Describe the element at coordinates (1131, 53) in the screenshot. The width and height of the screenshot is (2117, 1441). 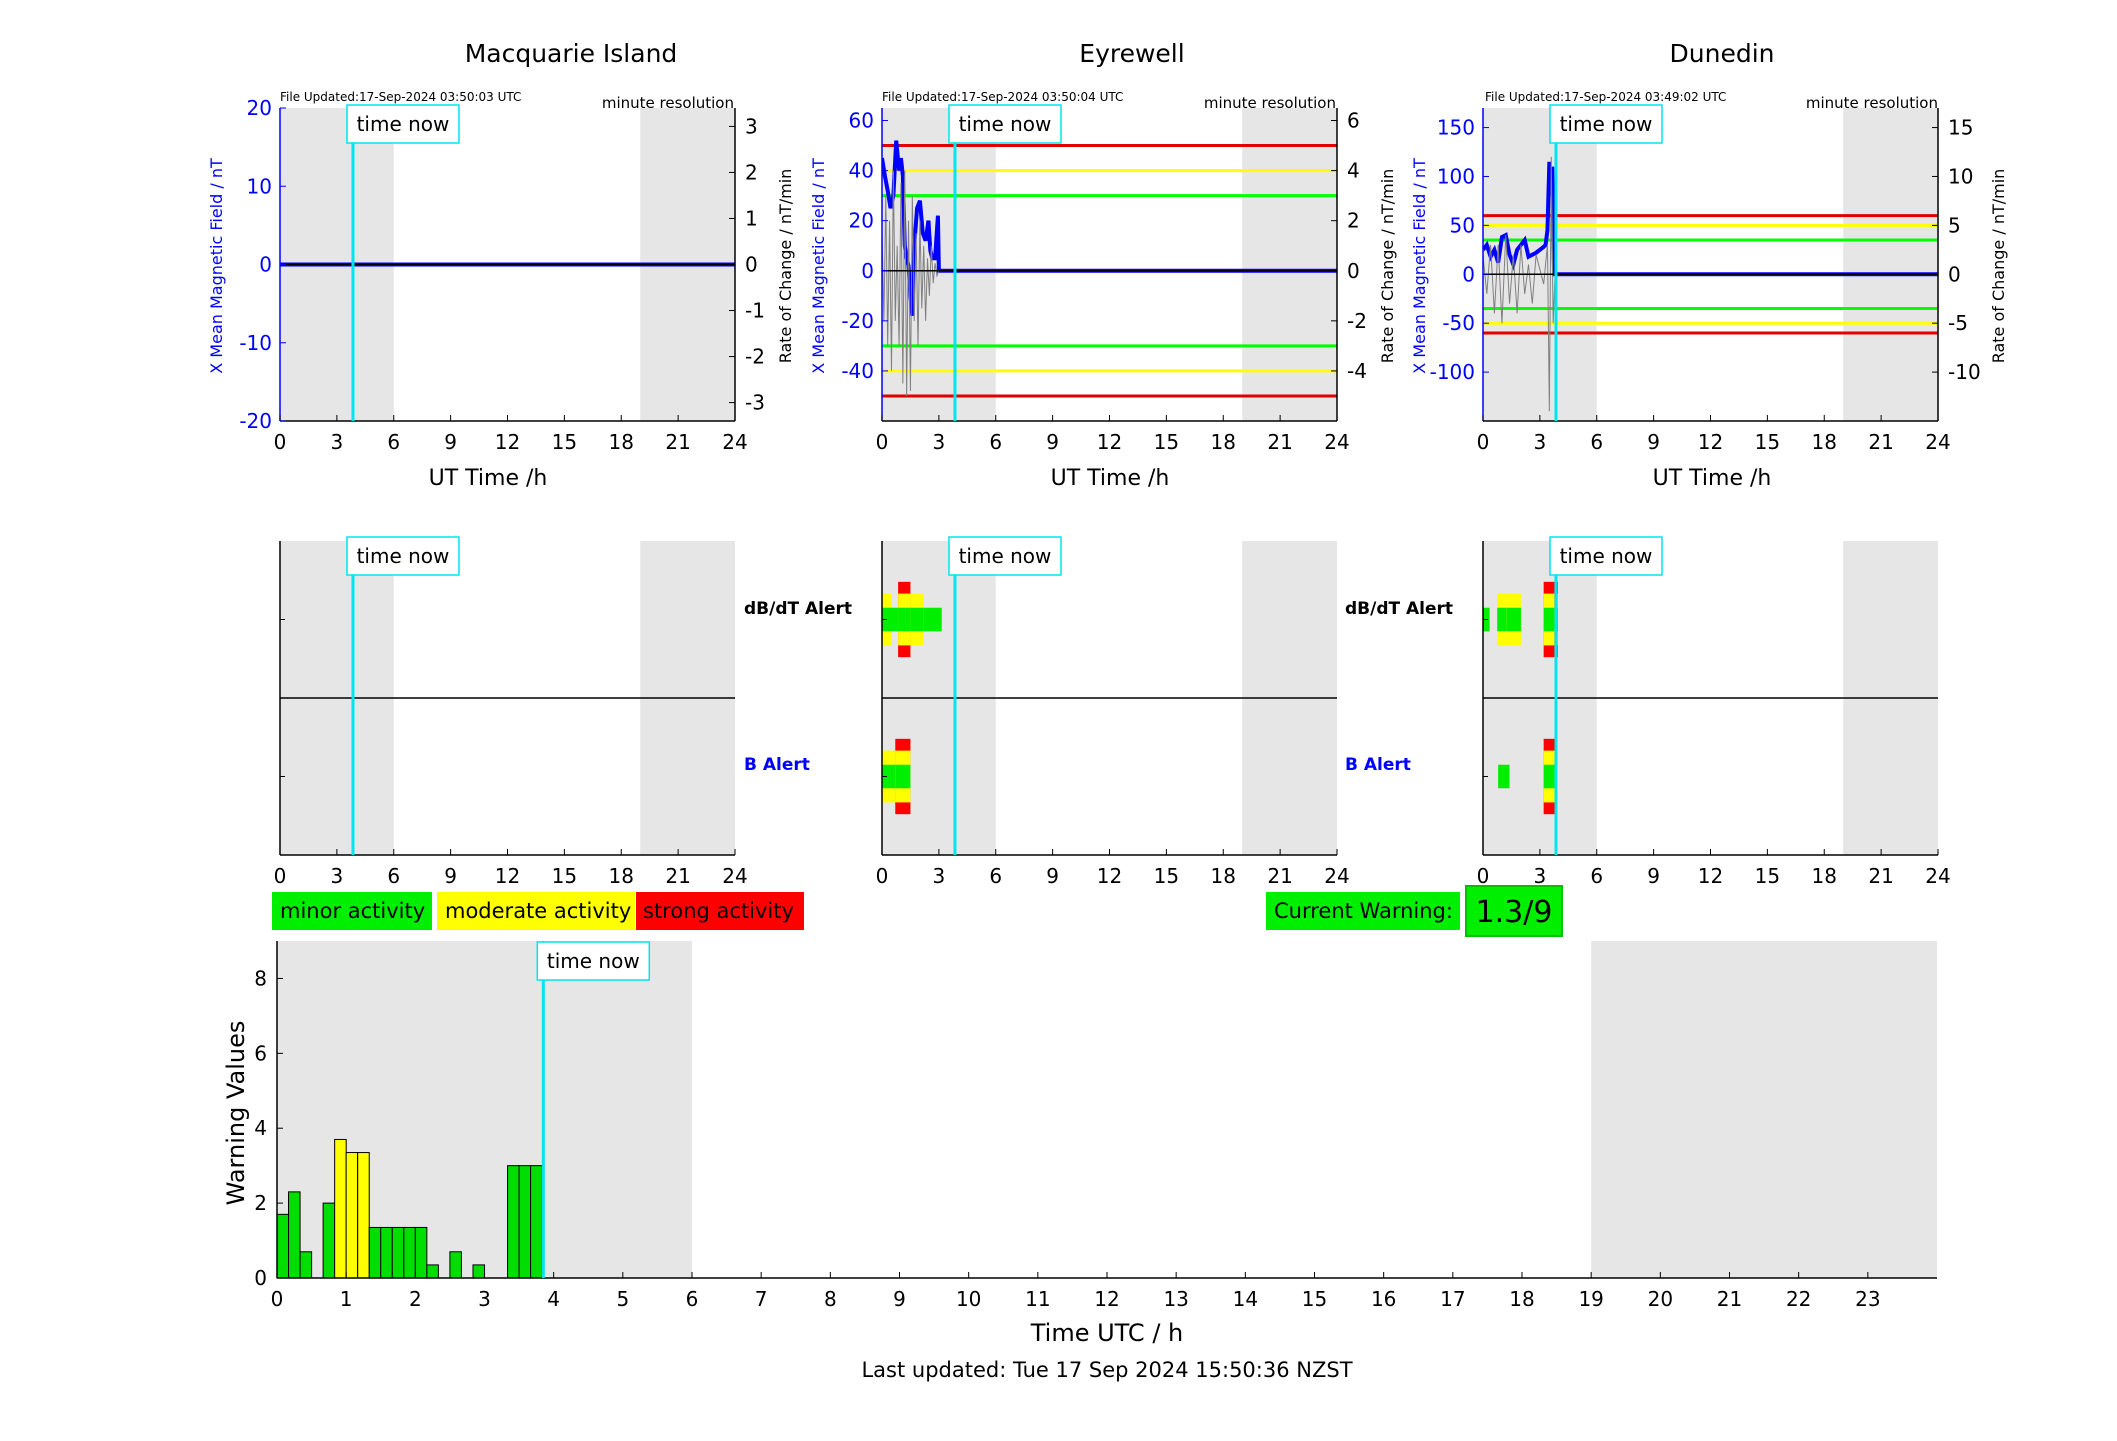
I see `panel-title: Eyrewell` at that location.